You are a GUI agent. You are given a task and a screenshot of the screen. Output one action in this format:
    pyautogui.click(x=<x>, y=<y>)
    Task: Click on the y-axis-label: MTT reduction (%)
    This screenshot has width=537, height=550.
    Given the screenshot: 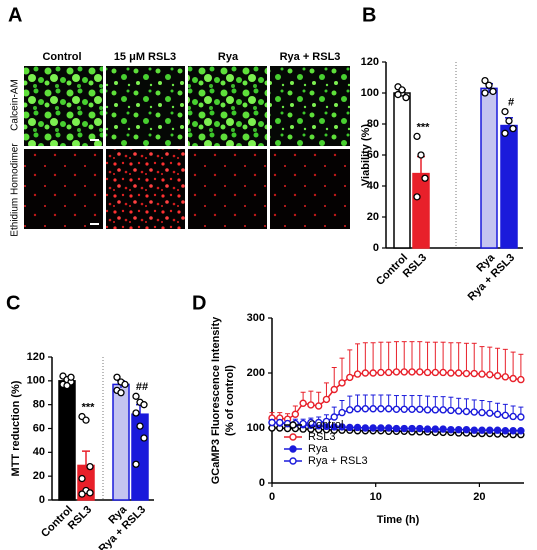 What is the action you would take?
    pyautogui.click(x=16, y=428)
    